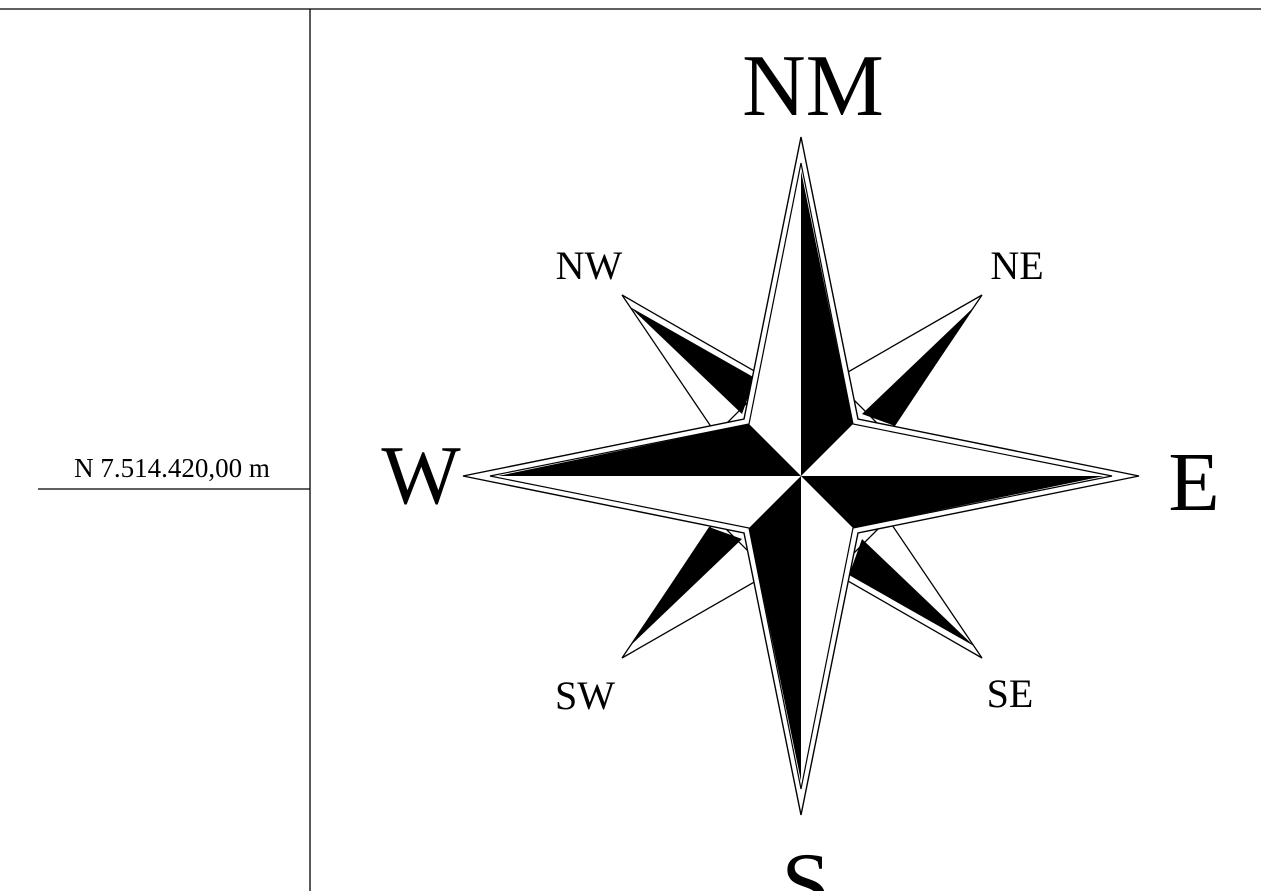 The width and height of the screenshot is (1261, 891). I want to click on compass-label-south: S, so click(806, 863).